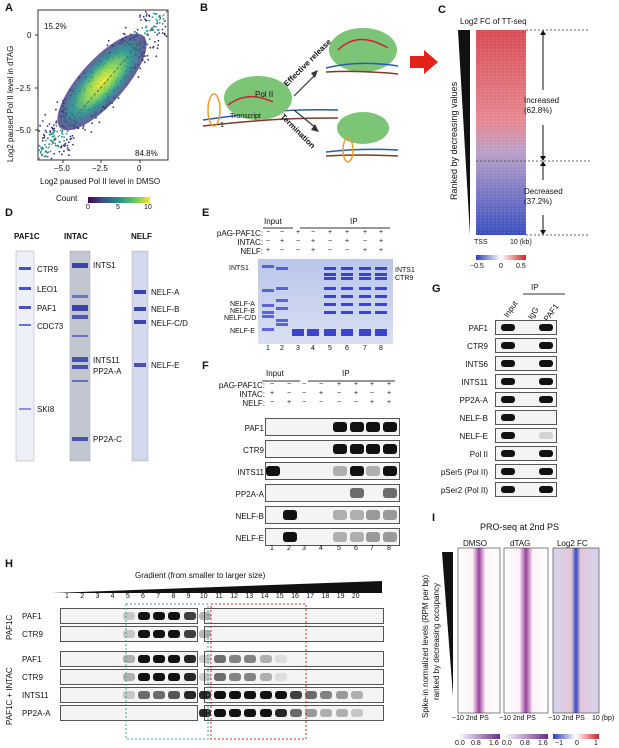 This screenshot has height=748, width=619. Describe the element at coordinates (76, 236) in the screenshot. I see `panel-d-title-intac: INTAC` at that location.